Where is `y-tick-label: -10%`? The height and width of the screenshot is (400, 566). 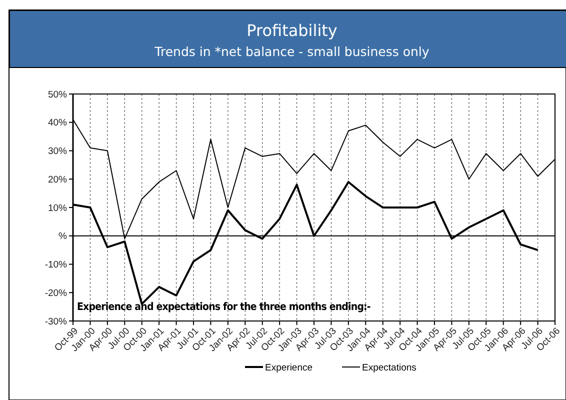
y-tick-label: -10% is located at coordinates (56, 265).